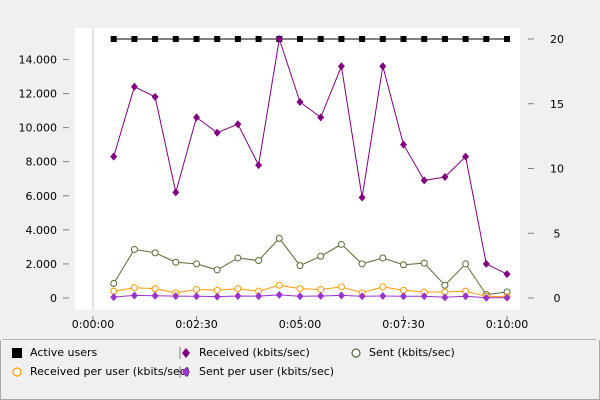  I want to click on y-left-tick-label: 4.000, so click(42, 230).